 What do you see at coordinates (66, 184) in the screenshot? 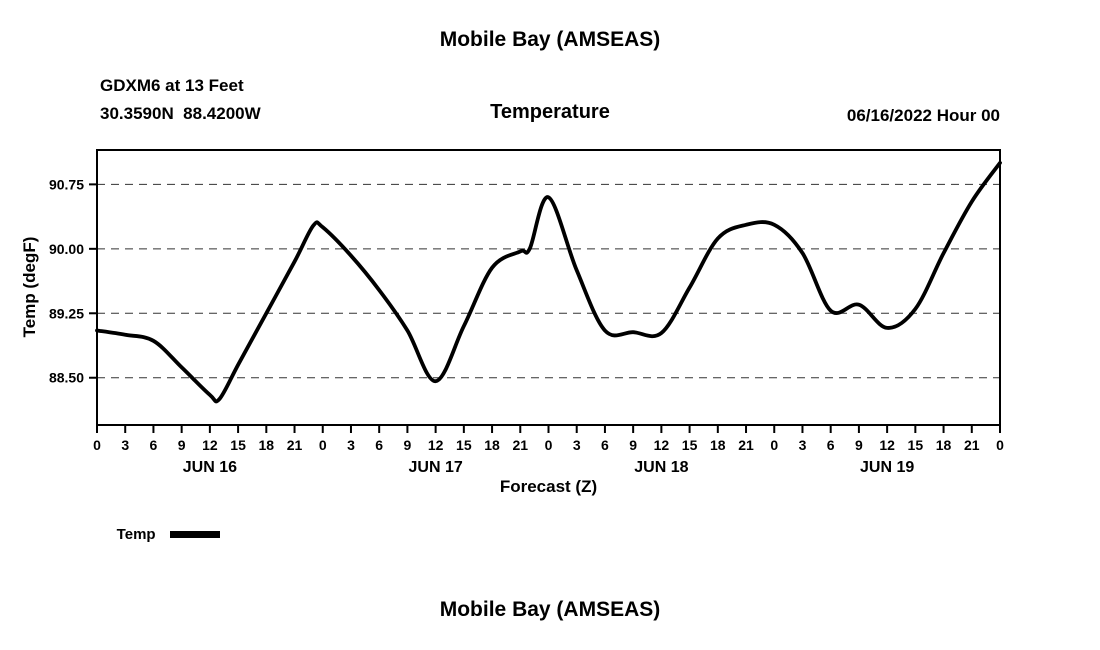
I see `y-tick-label: 90.75` at bounding box center [66, 184].